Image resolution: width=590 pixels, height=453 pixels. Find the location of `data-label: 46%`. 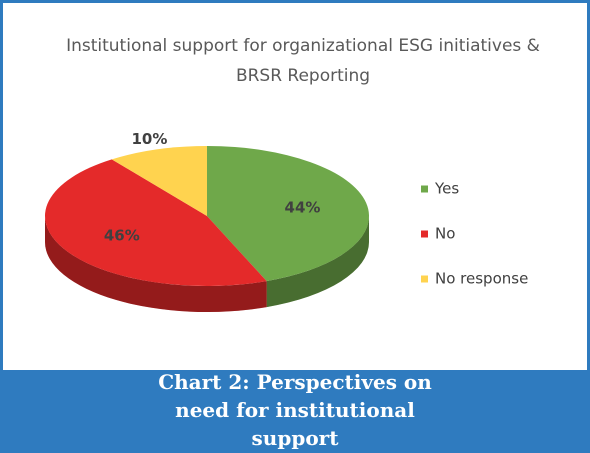

data-label: 46% is located at coordinates (122, 236).